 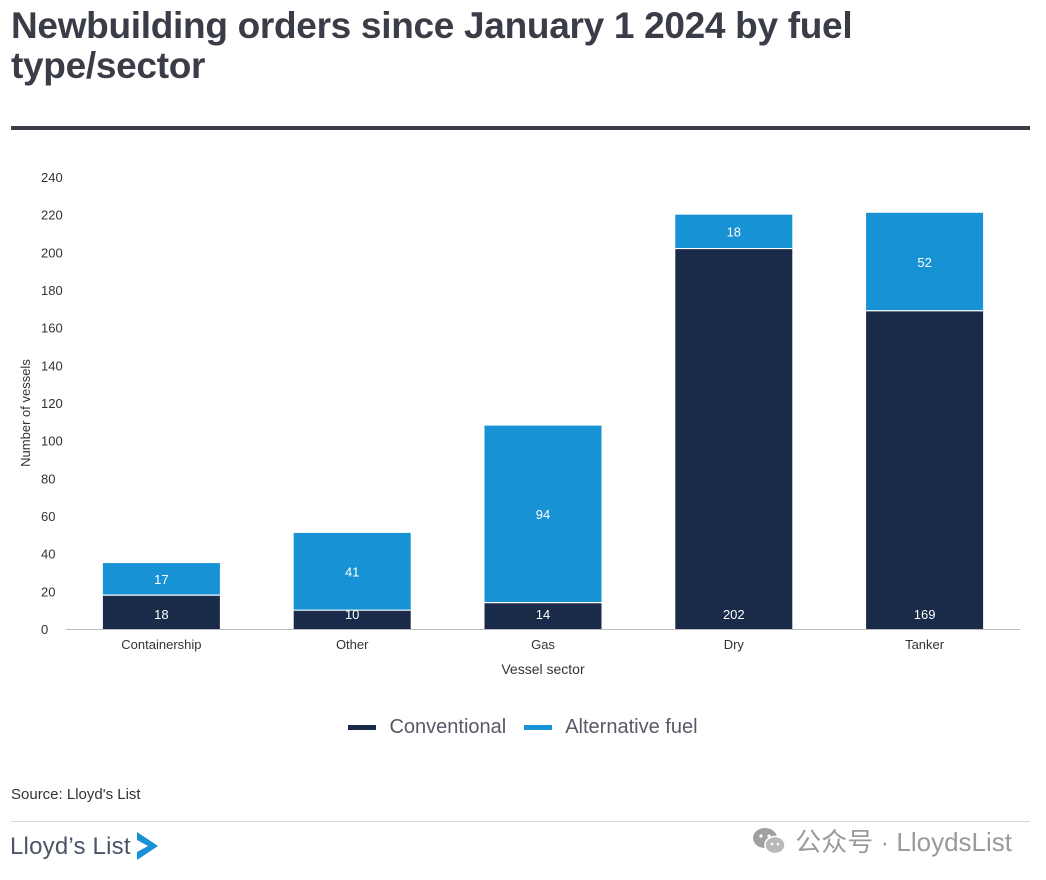 What do you see at coordinates (52, 328) in the screenshot?
I see `y-tick-label: 160` at bounding box center [52, 328].